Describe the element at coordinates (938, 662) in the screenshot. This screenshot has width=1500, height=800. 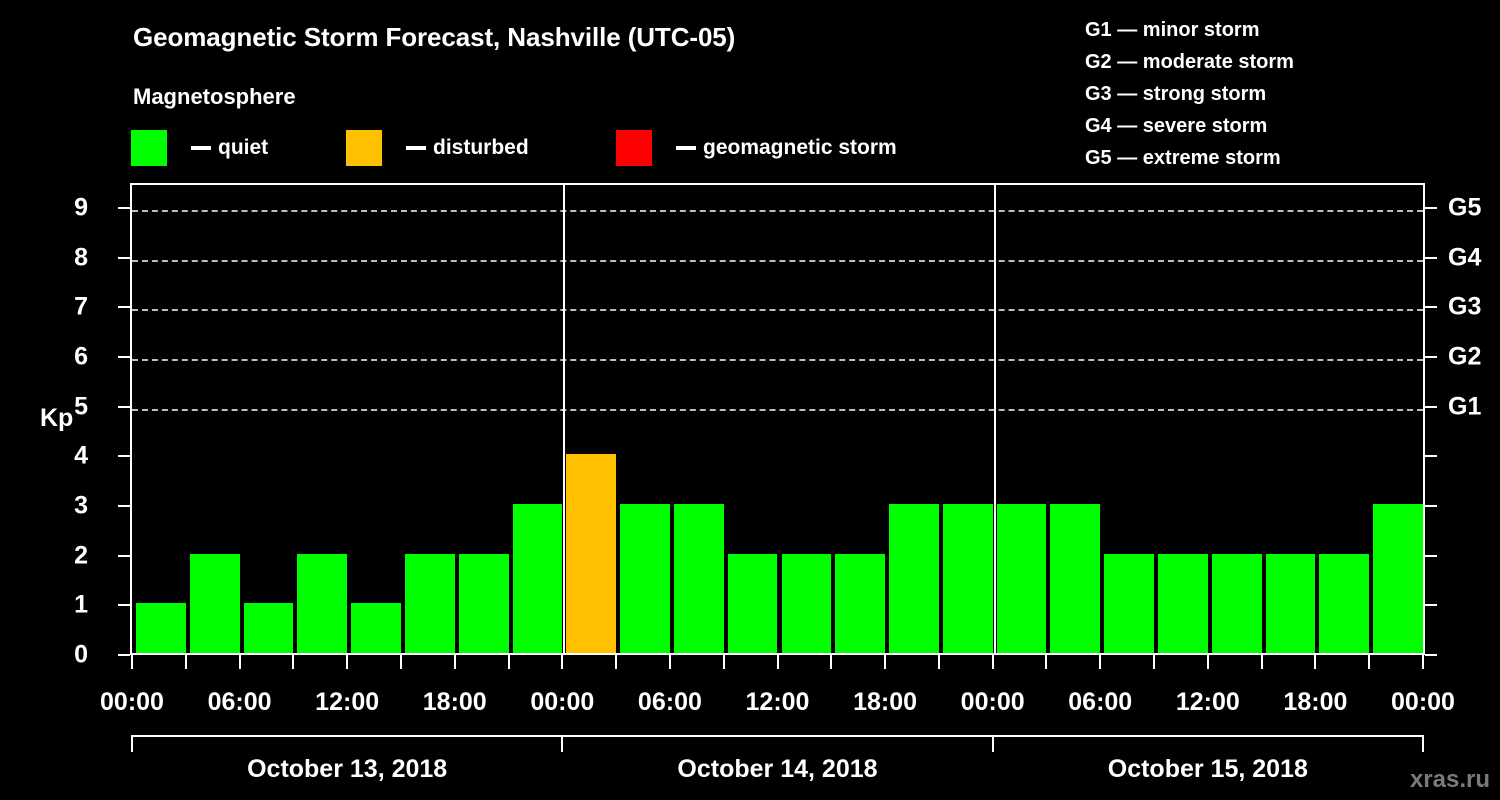
I see `x-tick-mark-h45` at that location.